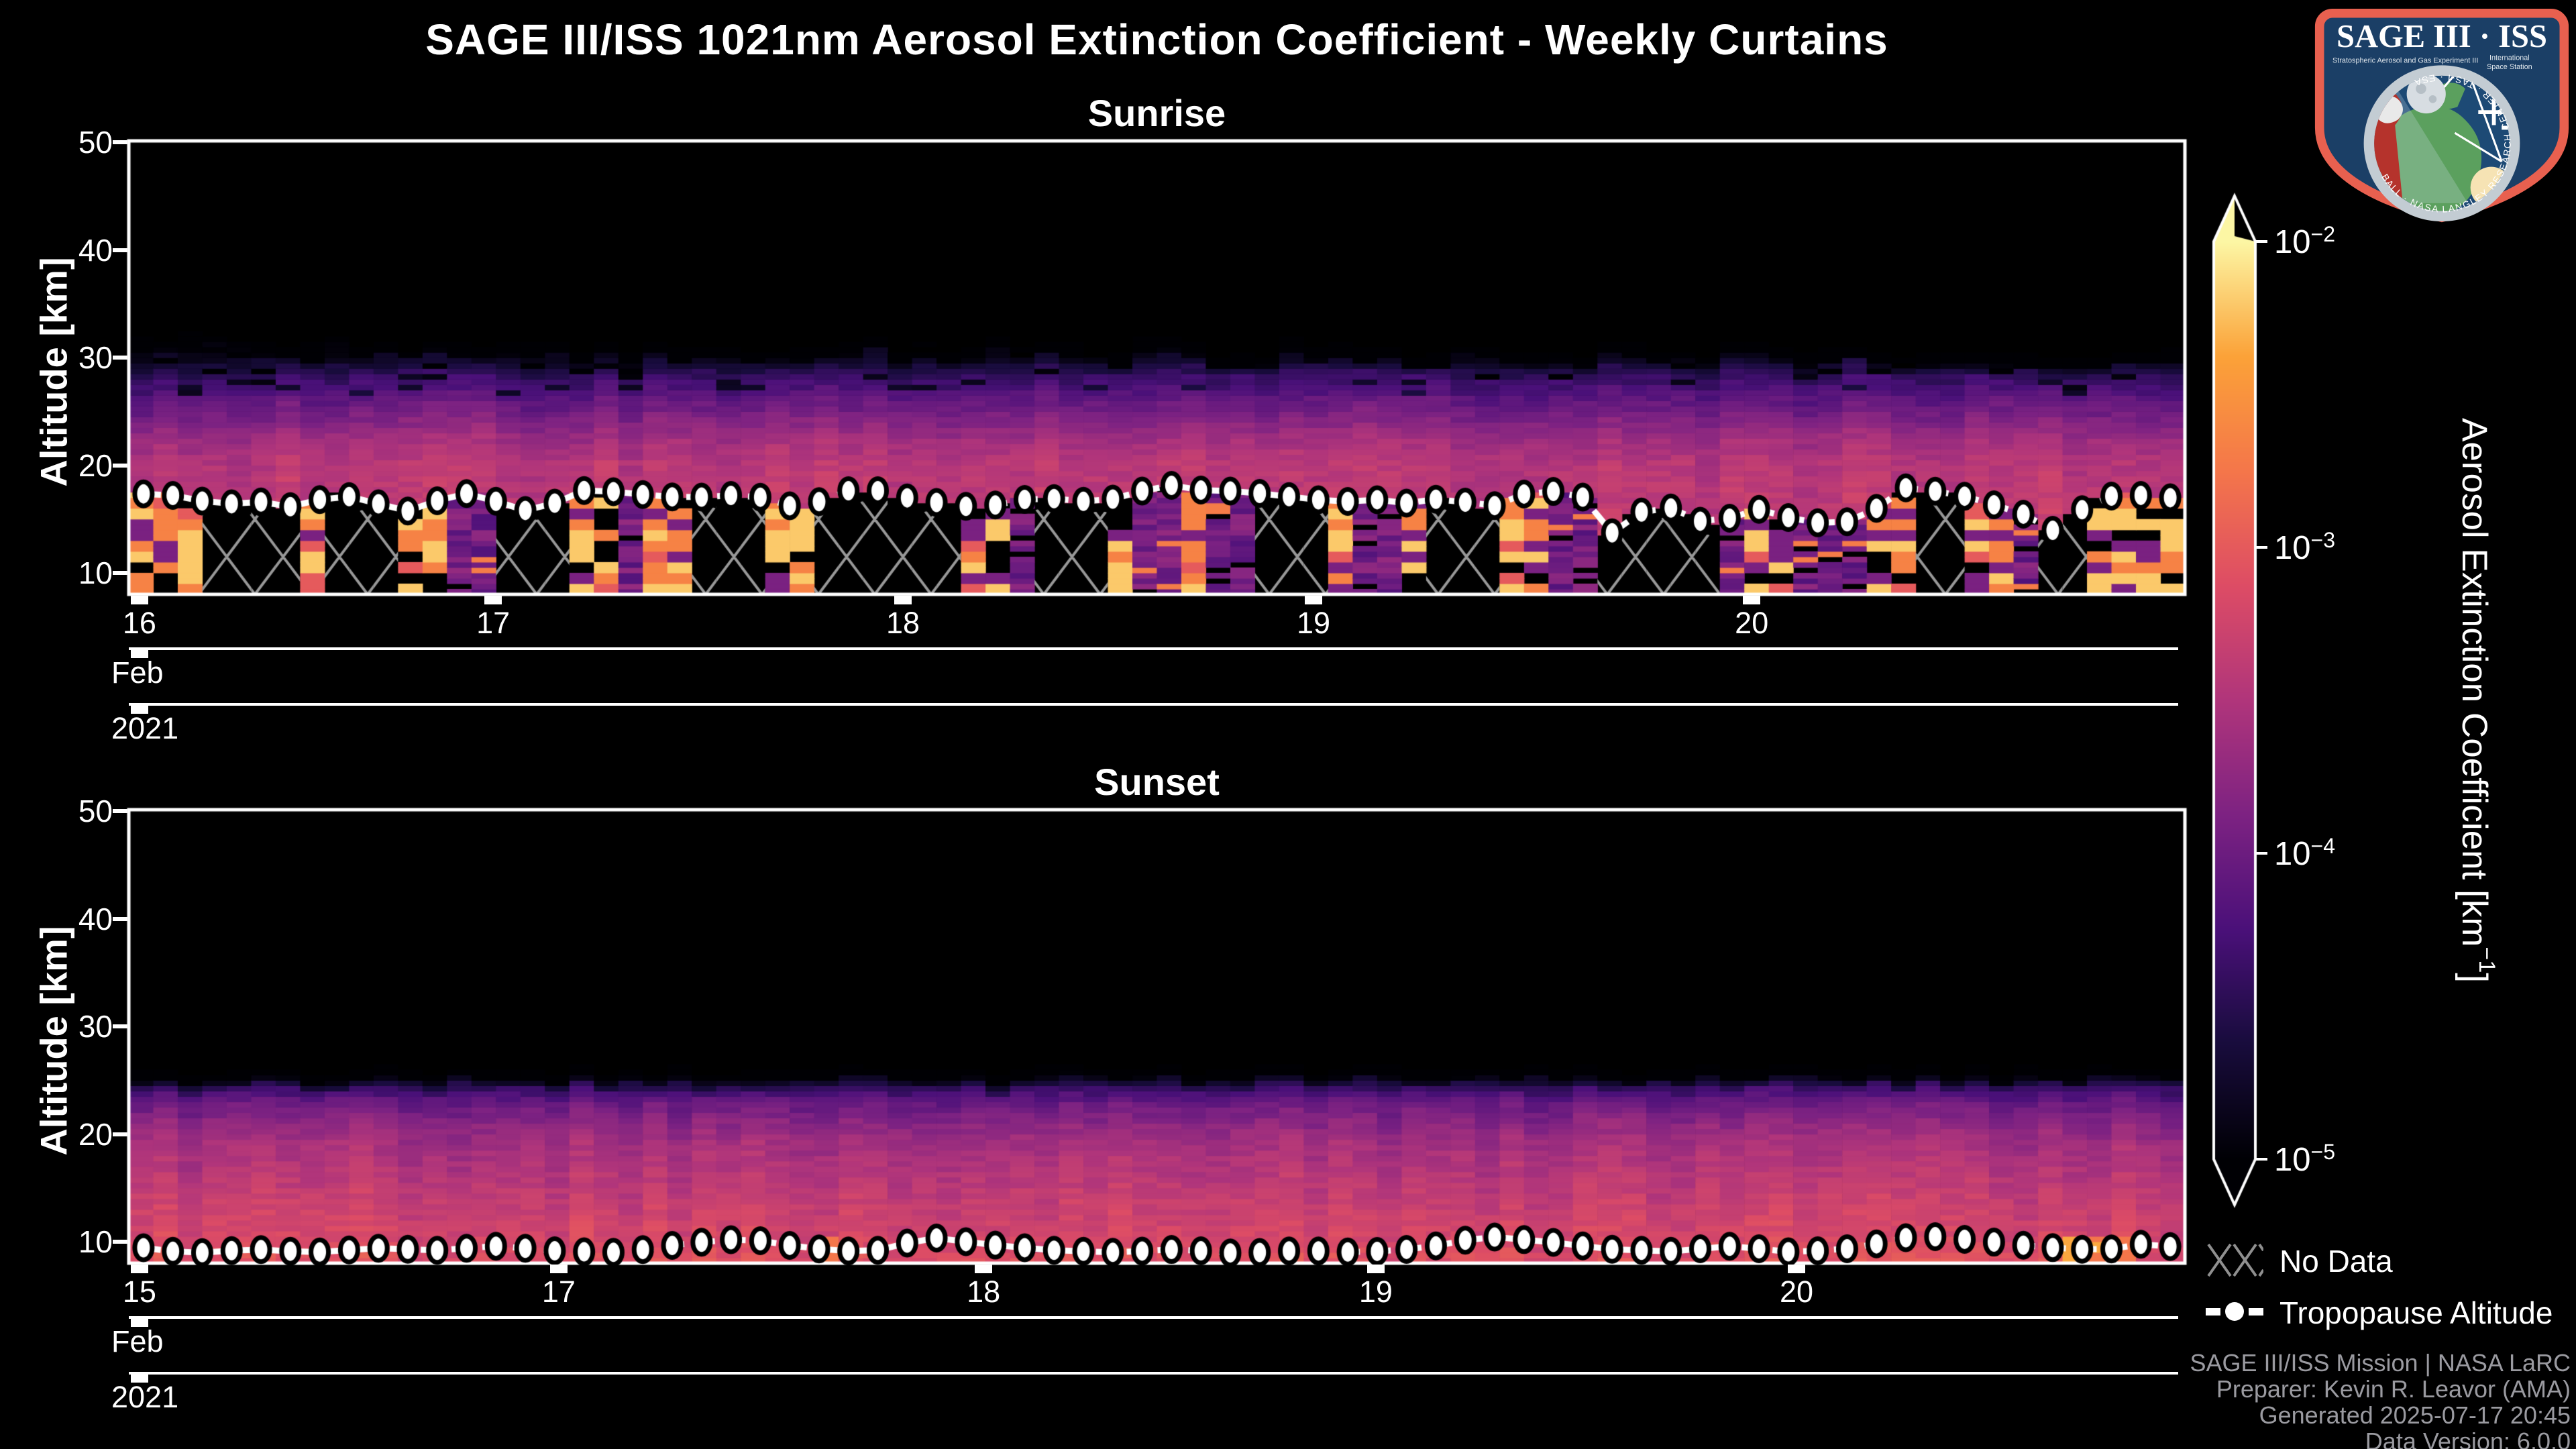 The image size is (2576, 1449). What do you see at coordinates (2509, 67) in the screenshot?
I see `patch-subtitle-right2: Space Station` at bounding box center [2509, 67].